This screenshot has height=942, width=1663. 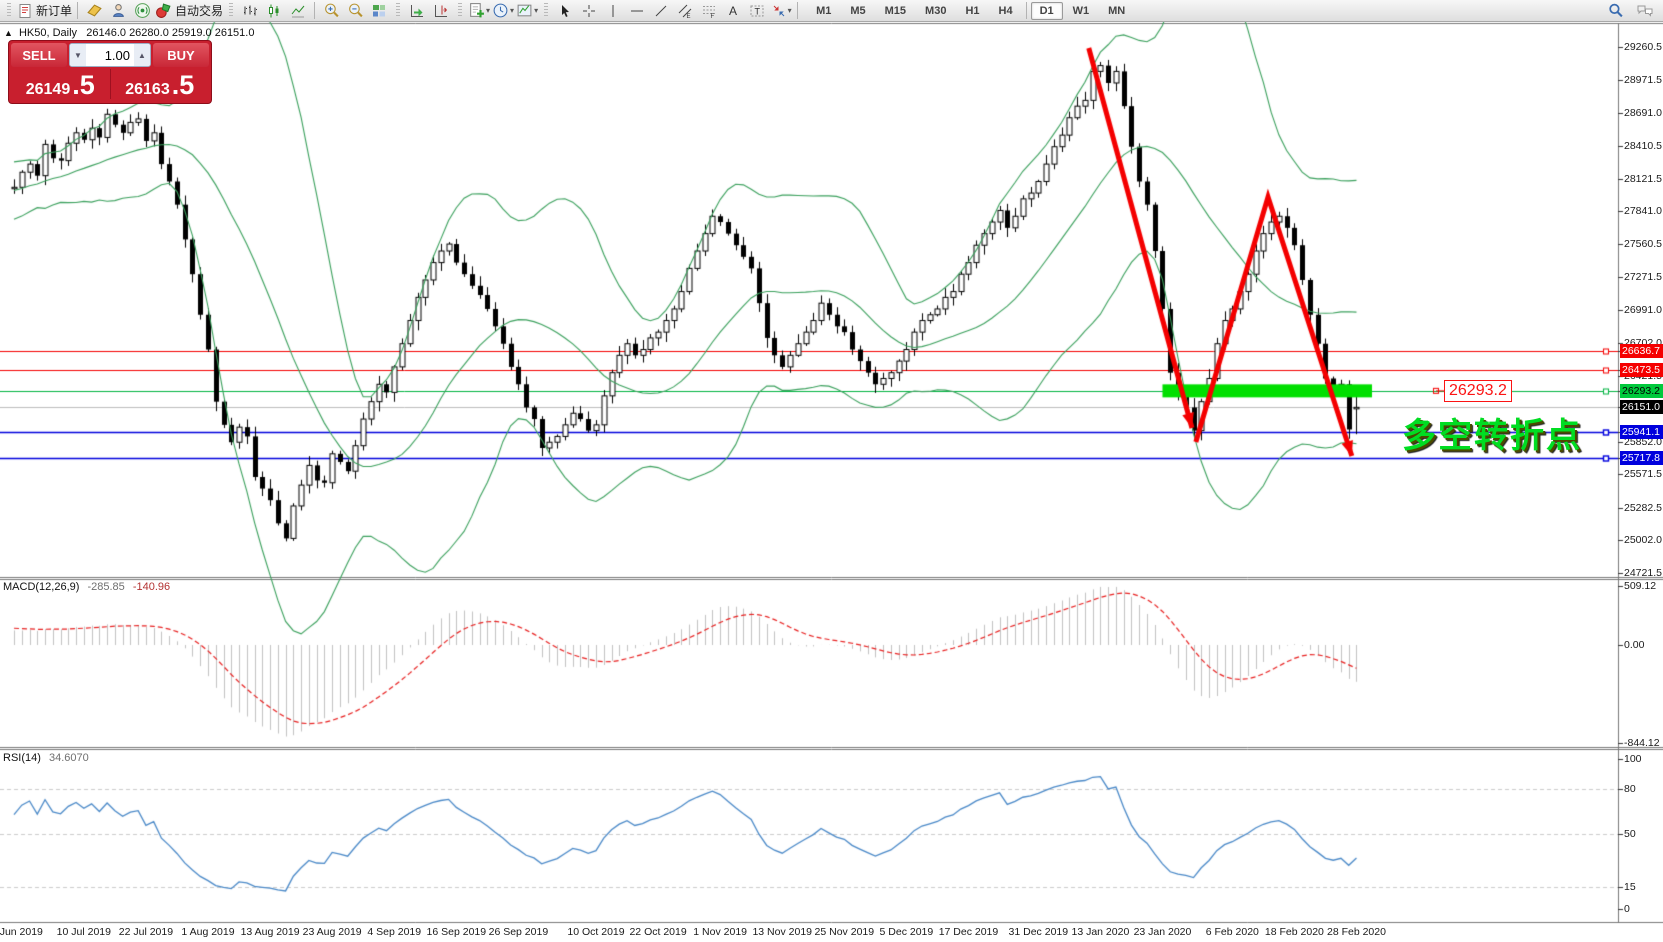 I want to click on sell-button: SELL, so click(x=39, y=55).